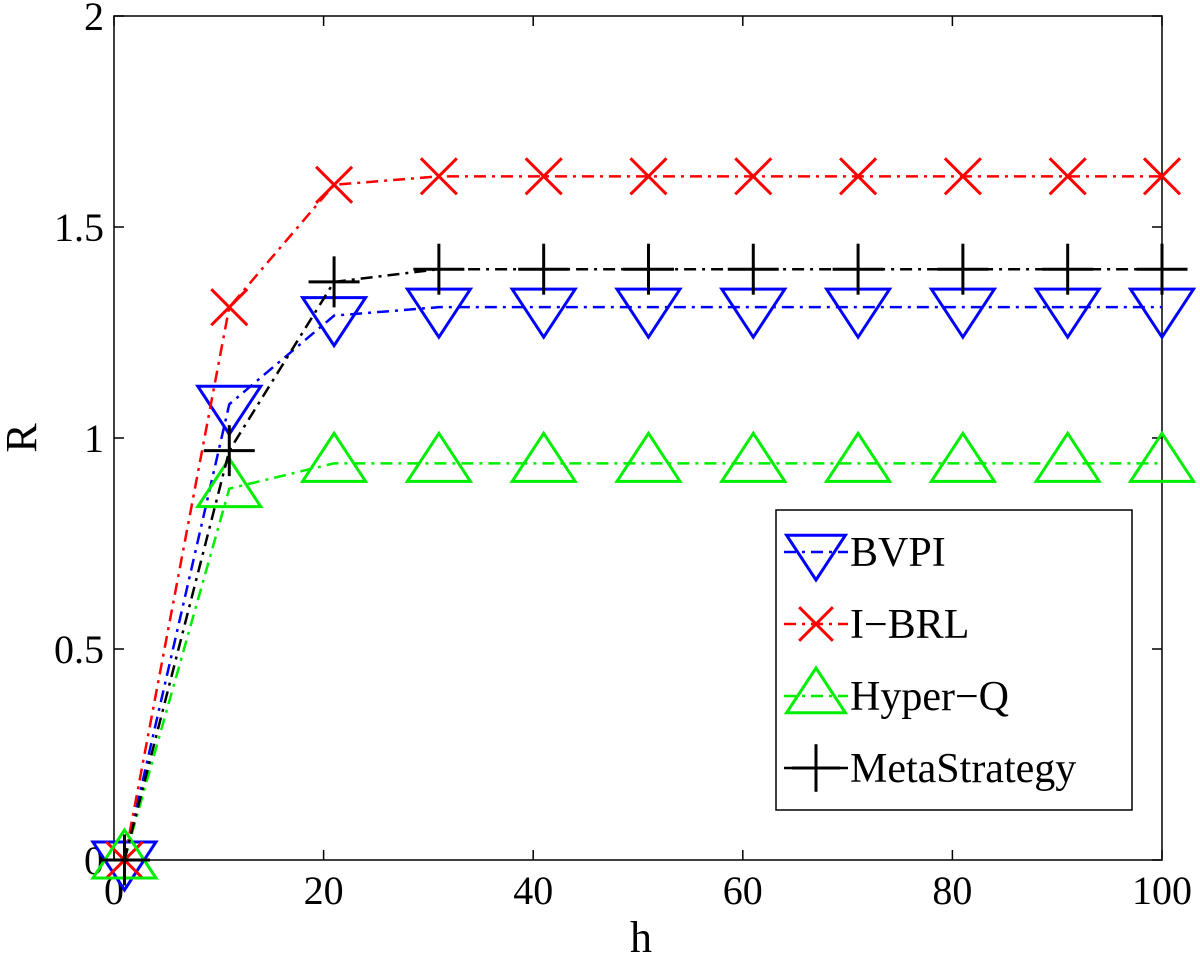 The height and width of the screenshot is (954, 1200). What do you see at coordinates (79, 649) in the screenshot?
I see `y-tick-label: 0.5` at bounding box center [79, 649].